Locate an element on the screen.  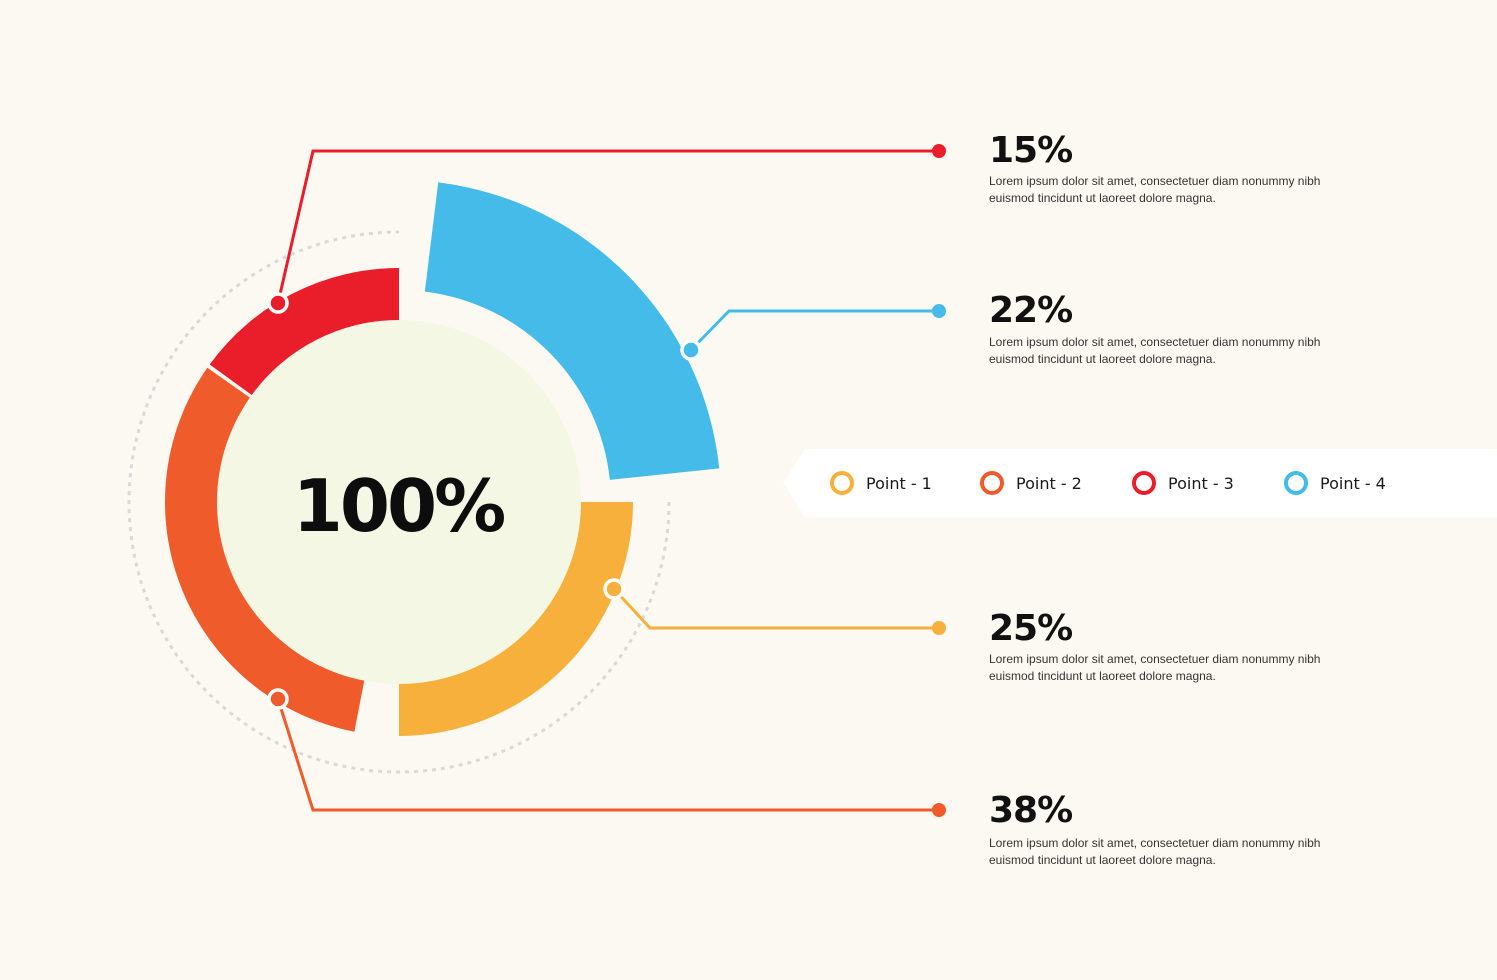
legend-label: Point - 2 is located at coordinates (1049, 483).